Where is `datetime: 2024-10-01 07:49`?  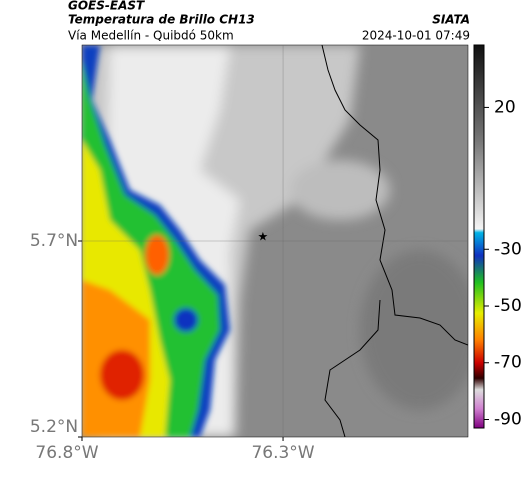
datetime: 2024-10-01 07:49 is located at coordinates (416, 36).